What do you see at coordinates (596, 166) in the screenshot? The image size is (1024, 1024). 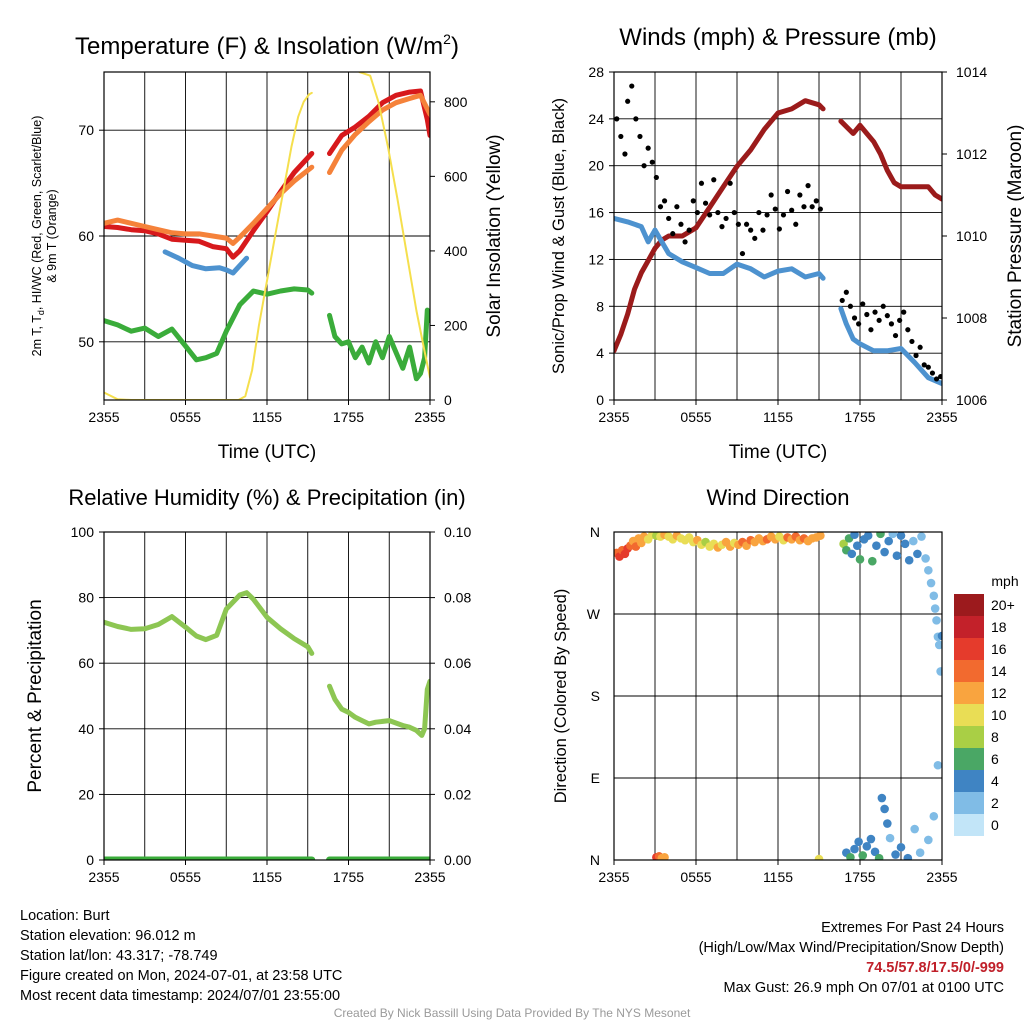 I see `y-tick-label: 20` at bounding box center [596, 166].